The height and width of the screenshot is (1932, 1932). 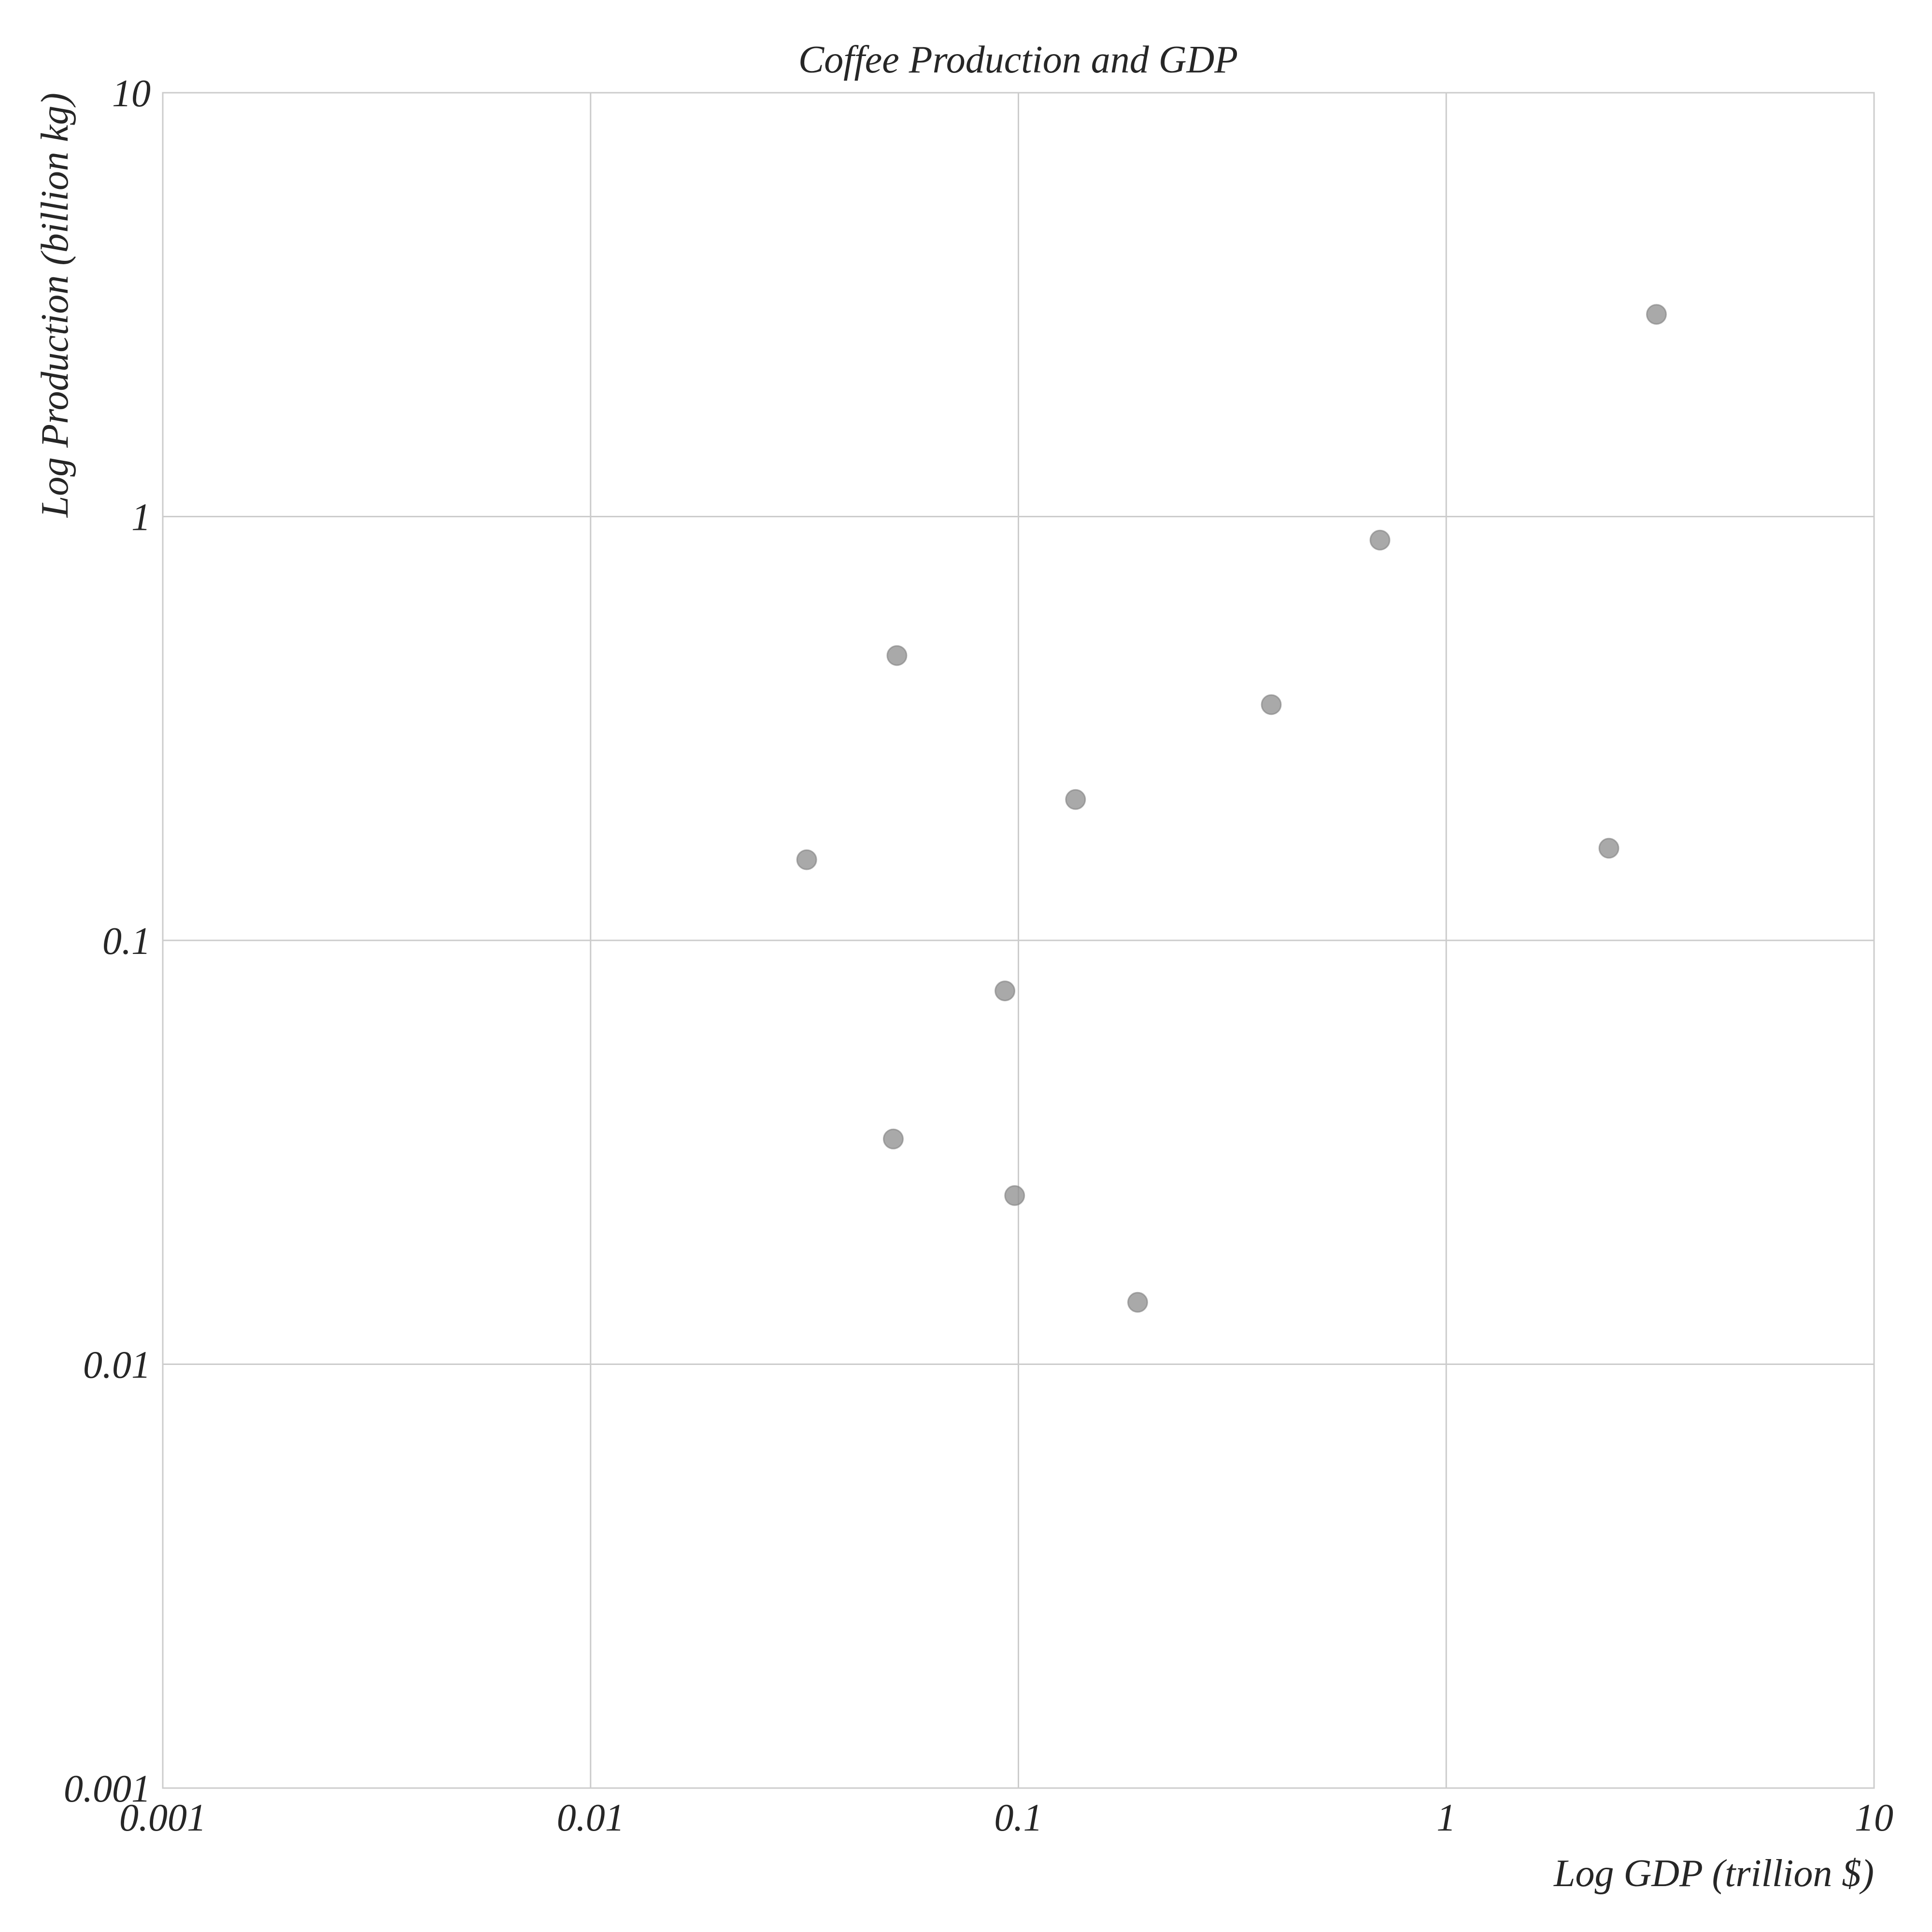 I want to click on x-axis-label: Log GDP (trillion $), so click(x=1713, y=1873).